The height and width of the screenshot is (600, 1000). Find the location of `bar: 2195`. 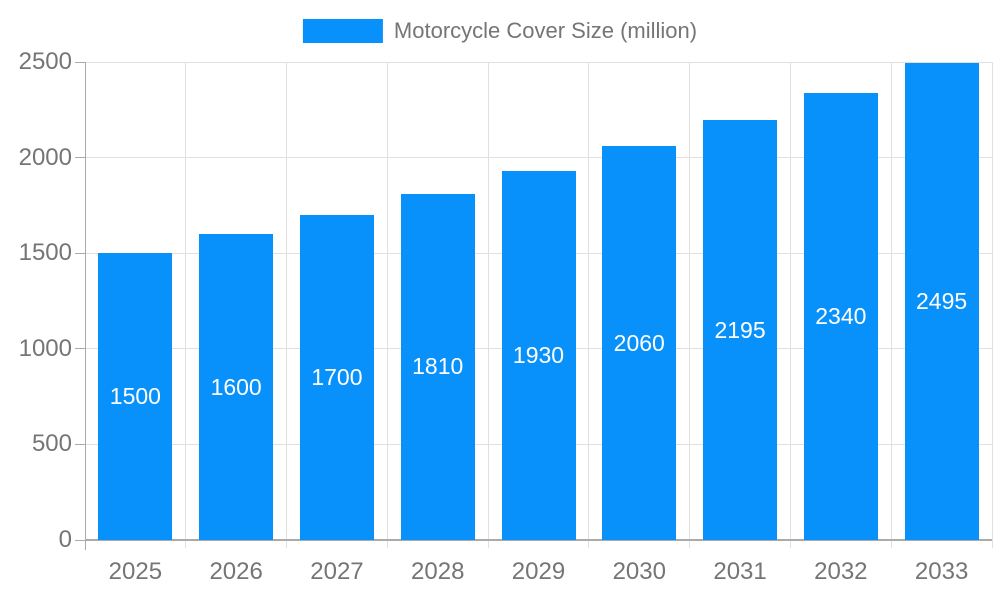

bar: 2195 is located at coordinates (740, 330).